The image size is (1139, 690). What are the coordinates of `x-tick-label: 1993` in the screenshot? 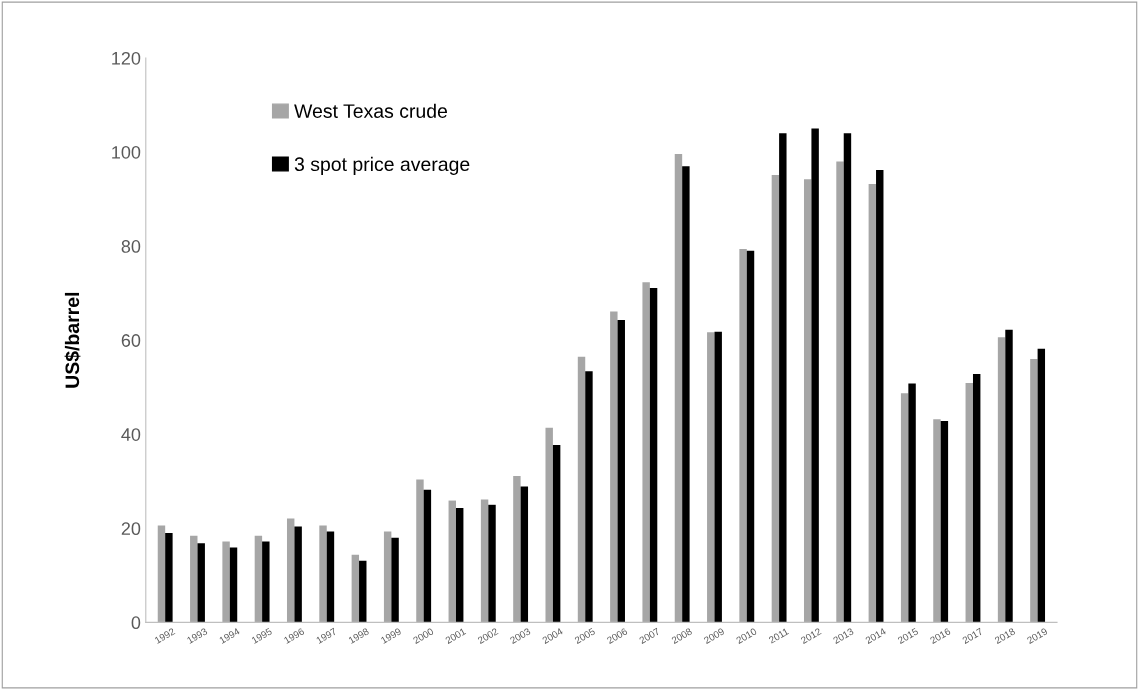 It's located at (197, 635).